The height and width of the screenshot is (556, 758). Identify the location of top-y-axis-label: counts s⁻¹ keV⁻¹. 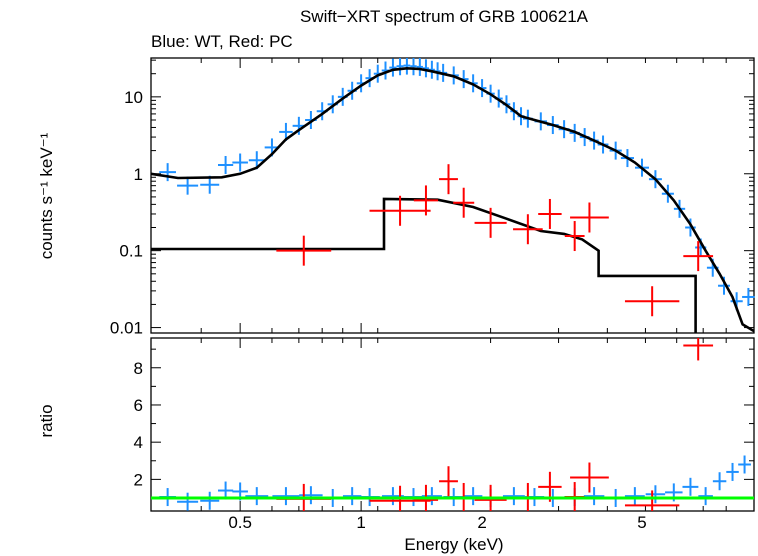
(46, 195).